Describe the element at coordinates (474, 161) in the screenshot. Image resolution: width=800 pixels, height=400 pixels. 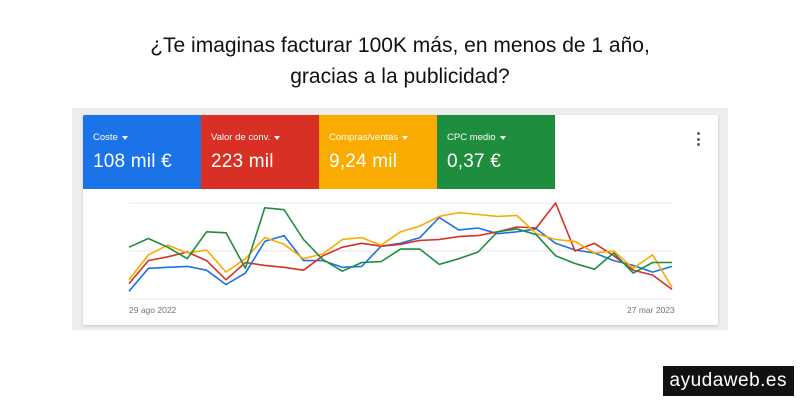
I see `metric-value: 0,37 €` at that location.